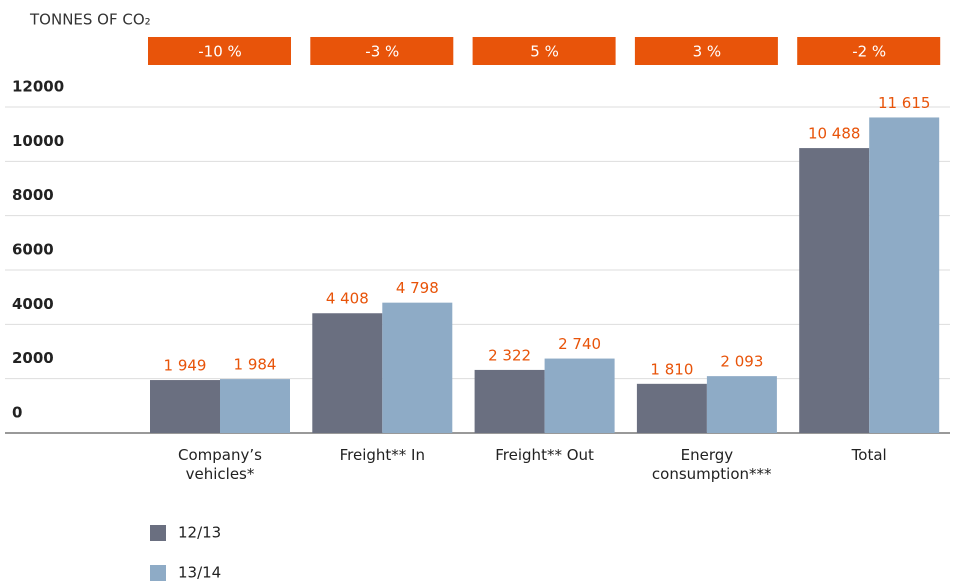 This screenshot has width=965, height=588. What do you see at coordinates (199, 533) in the screenshot?
I see `legend-label: 12/13` at bounding box center [199, 533].